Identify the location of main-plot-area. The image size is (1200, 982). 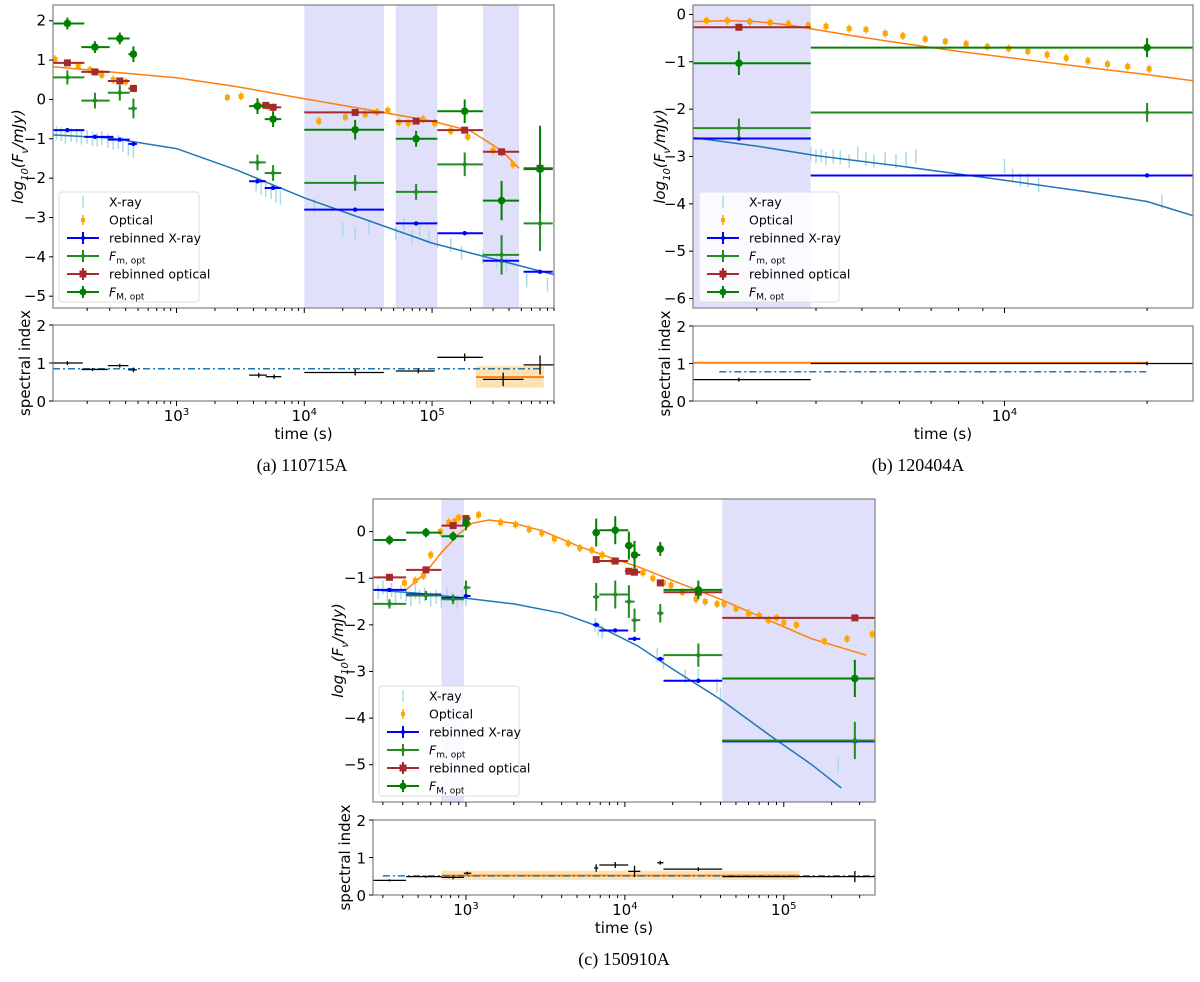
(303, 156).